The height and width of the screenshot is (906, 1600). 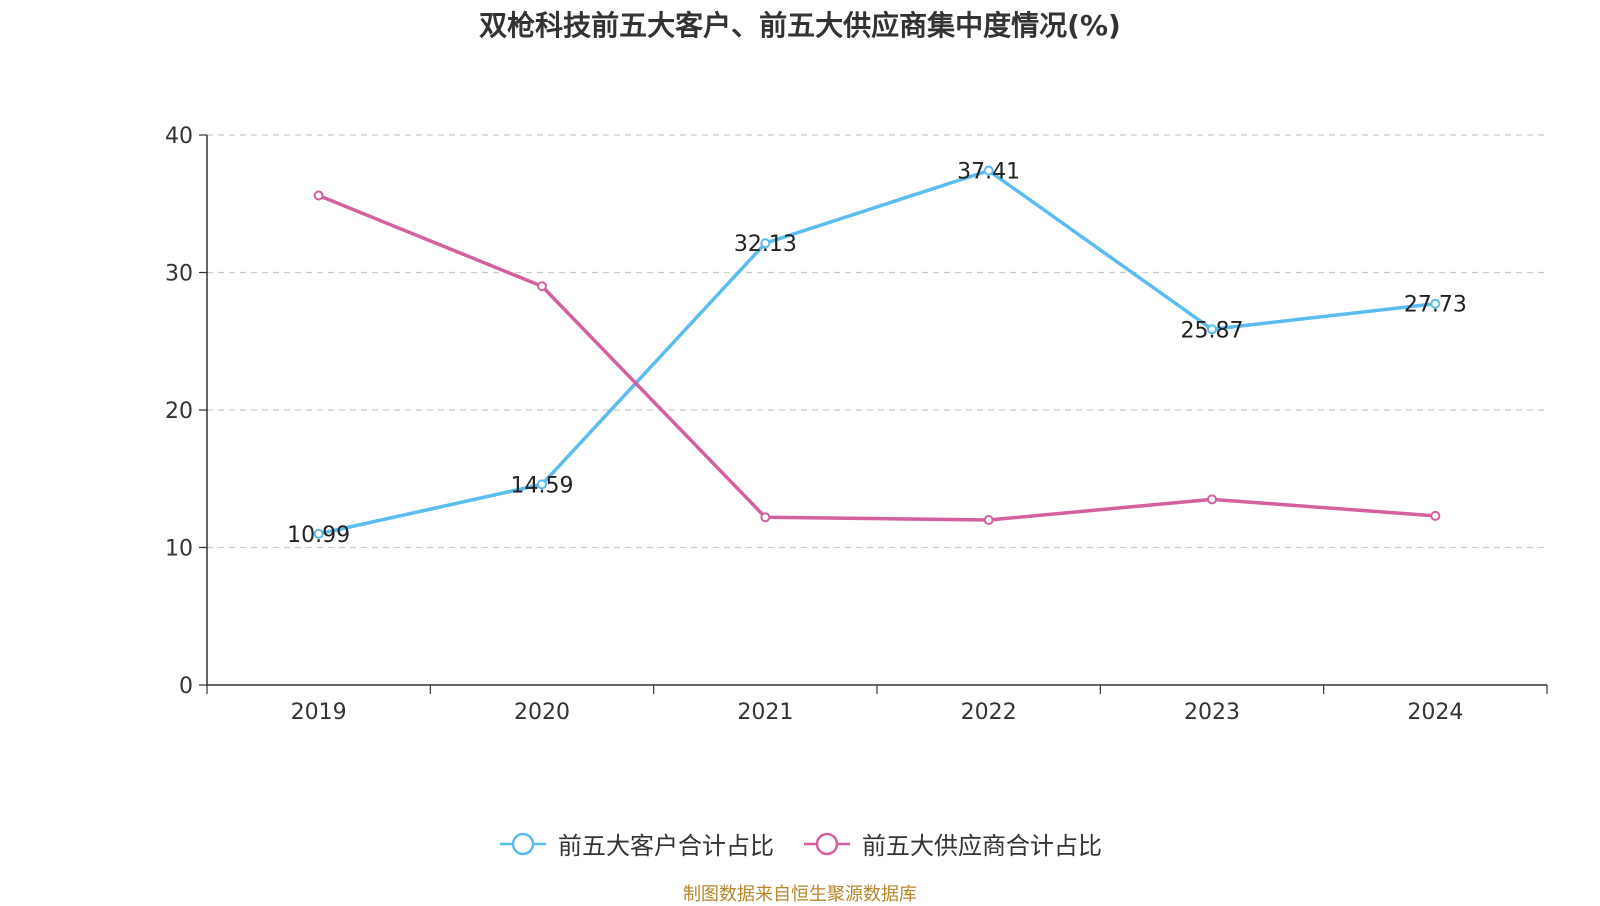 I want to click on legend-item-suppliers: 前五大供应商合计占比, so click(x=952, y=843).